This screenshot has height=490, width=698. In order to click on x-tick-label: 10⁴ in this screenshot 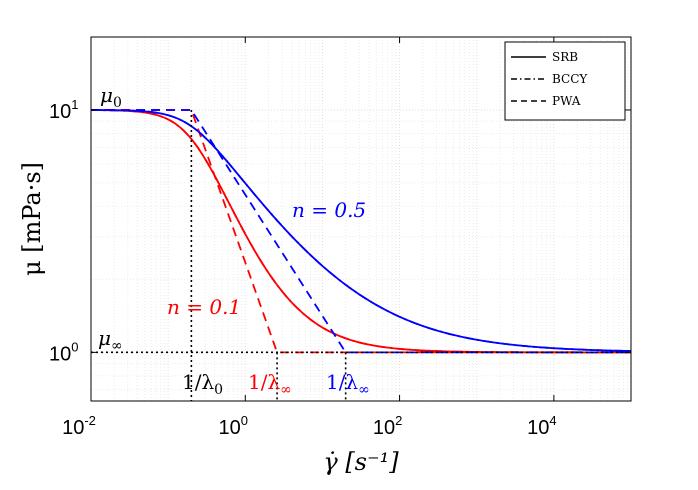, I will do `click(541, 426)`.